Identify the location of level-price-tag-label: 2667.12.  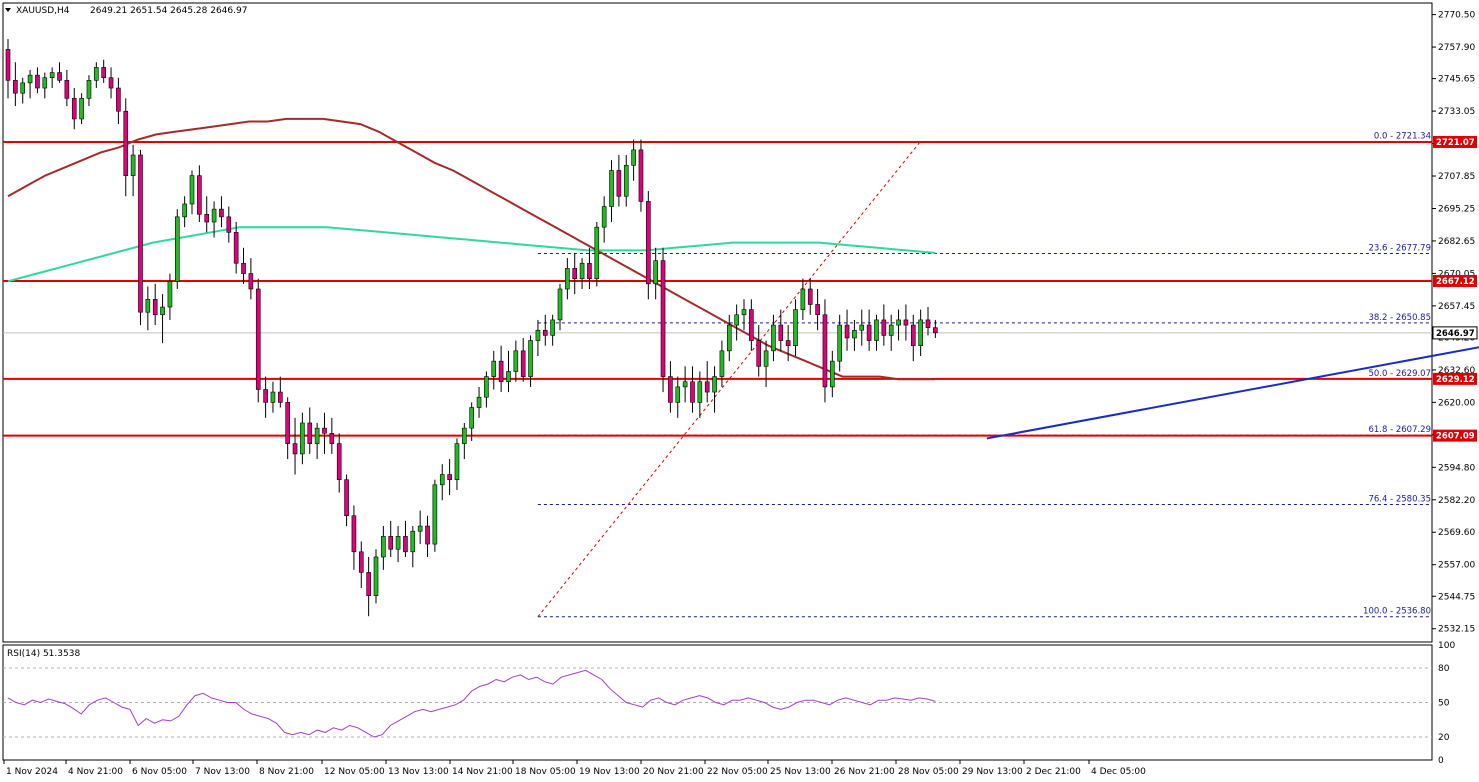
(1455, 282).